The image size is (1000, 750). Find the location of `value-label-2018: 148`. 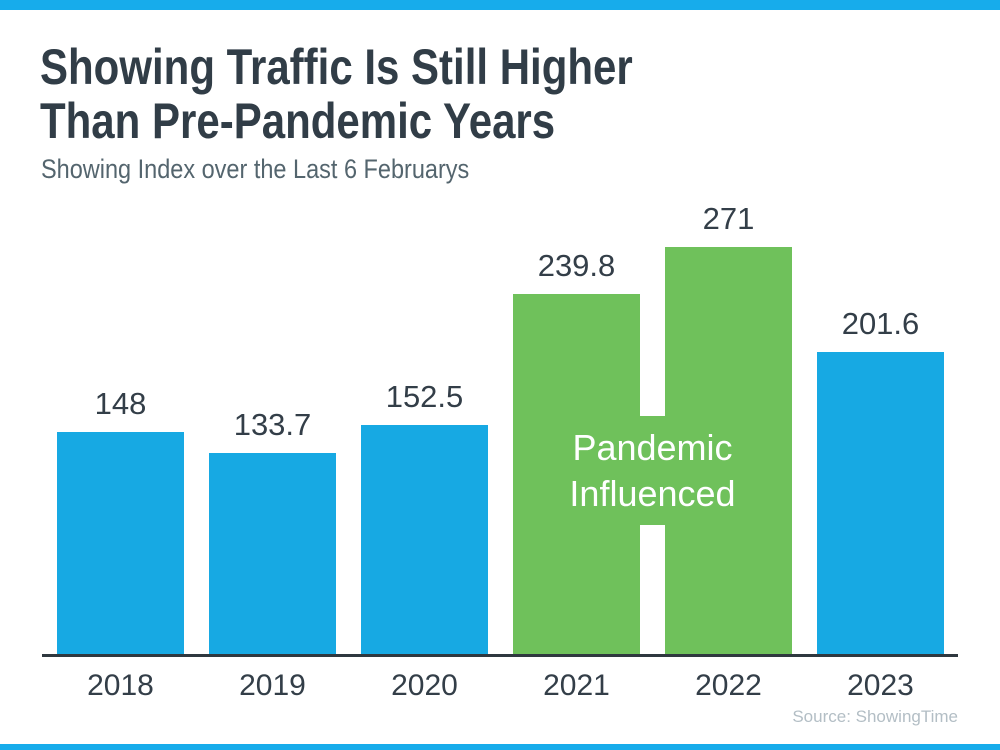

value-label-2018: 148 is located at coordinates (120, 403).